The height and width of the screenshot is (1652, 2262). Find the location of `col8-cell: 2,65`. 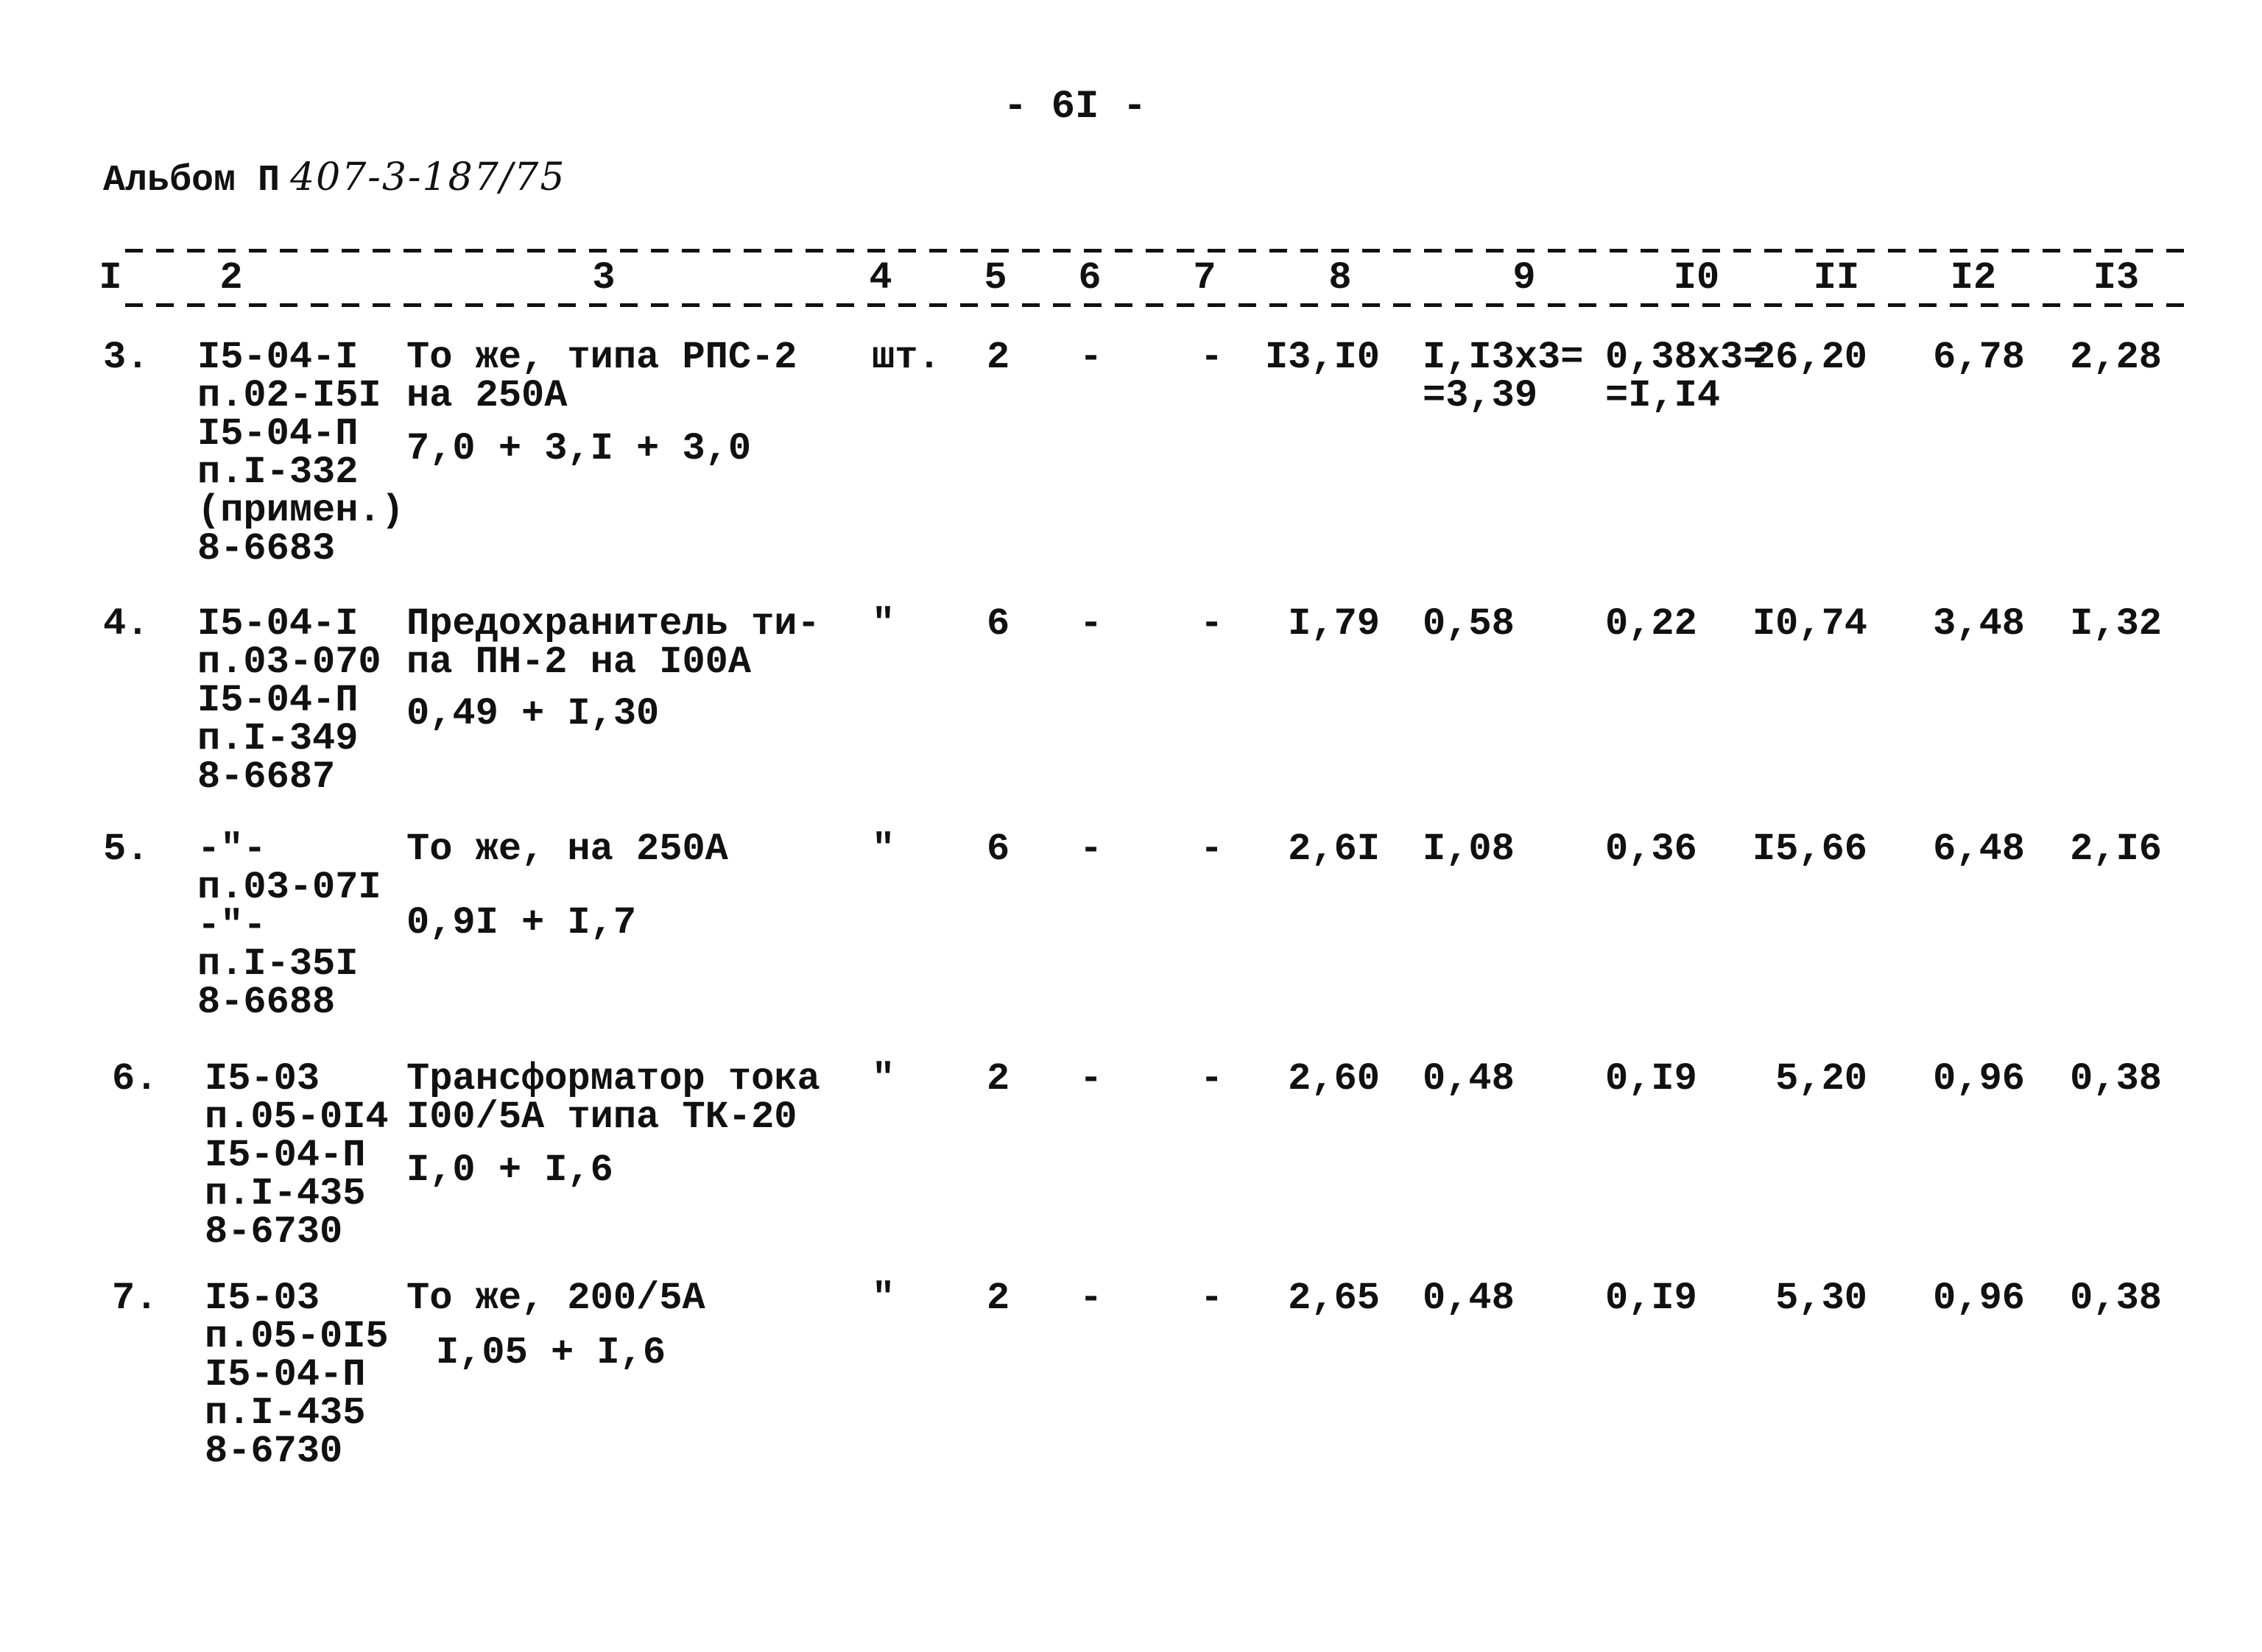

col8-cell: 2,65 is located at coordinates (1334, 1298).